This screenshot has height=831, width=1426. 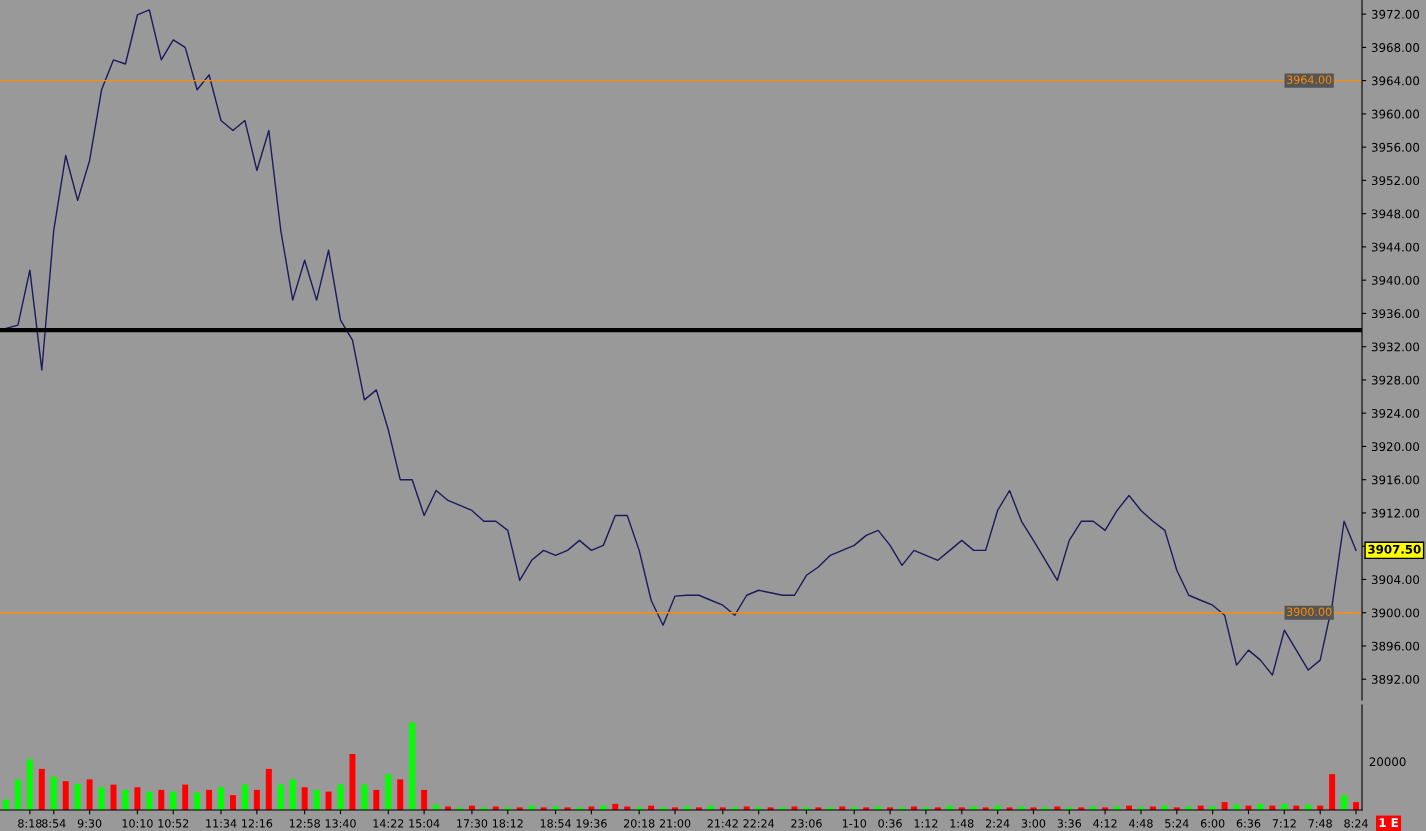 I want to click on y-tick-label: 3928.00, so click(x=1395, y=380).